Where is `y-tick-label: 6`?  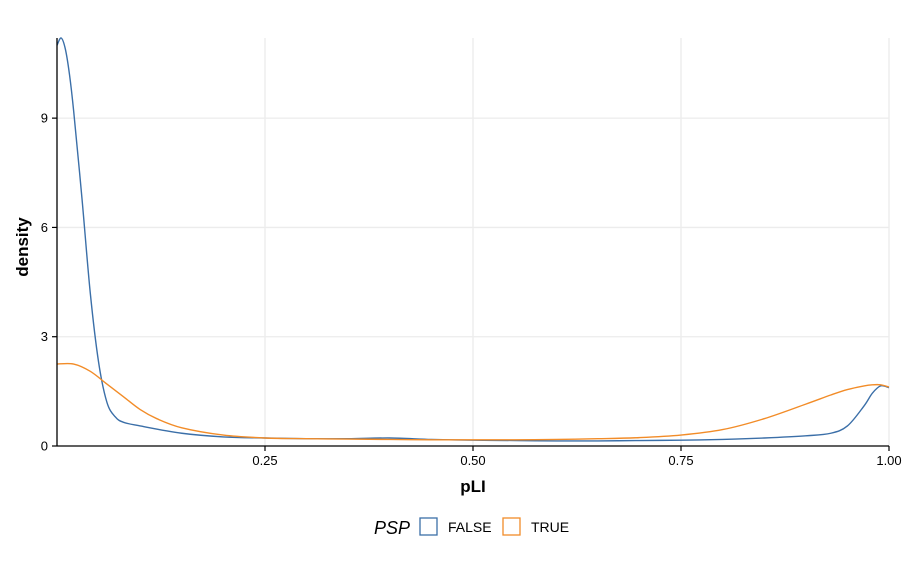 y-tick-label: 6 is located at coordinates (44, 227).